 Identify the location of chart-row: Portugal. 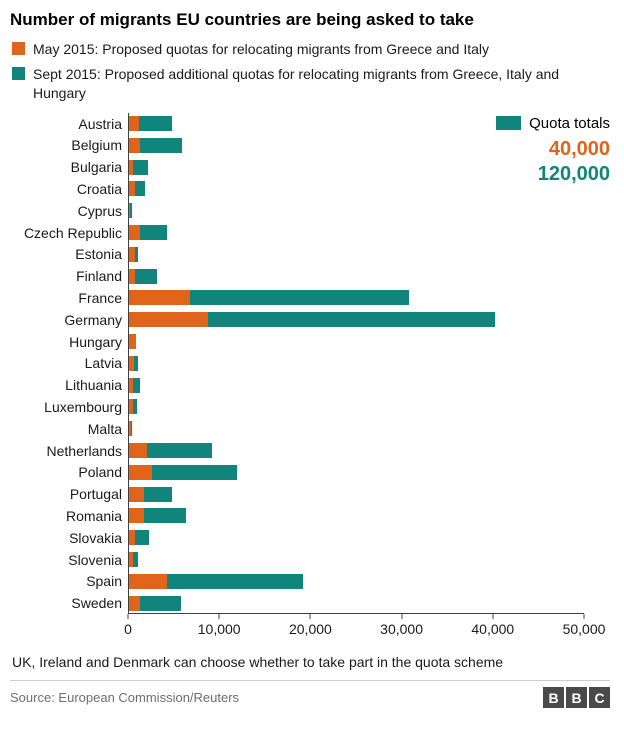
(310, 494).